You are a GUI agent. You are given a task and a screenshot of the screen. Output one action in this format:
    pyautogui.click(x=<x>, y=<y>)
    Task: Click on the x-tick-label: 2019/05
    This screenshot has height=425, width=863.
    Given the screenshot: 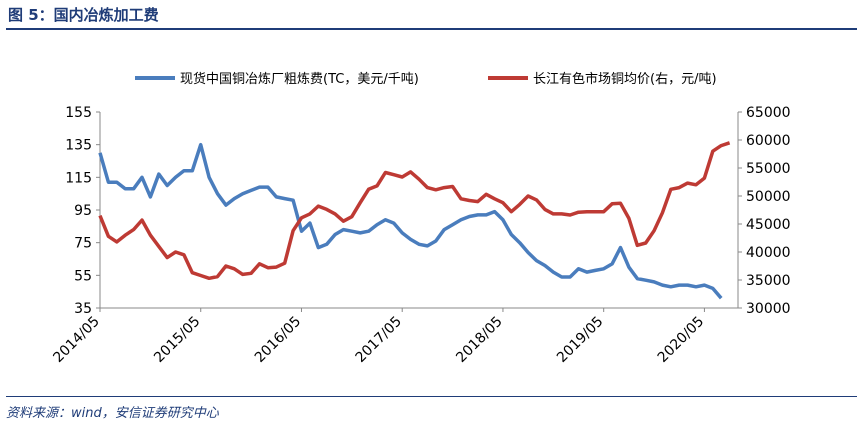 What is the action you would take?
    pyautogui.click(x=580, y=340)
    